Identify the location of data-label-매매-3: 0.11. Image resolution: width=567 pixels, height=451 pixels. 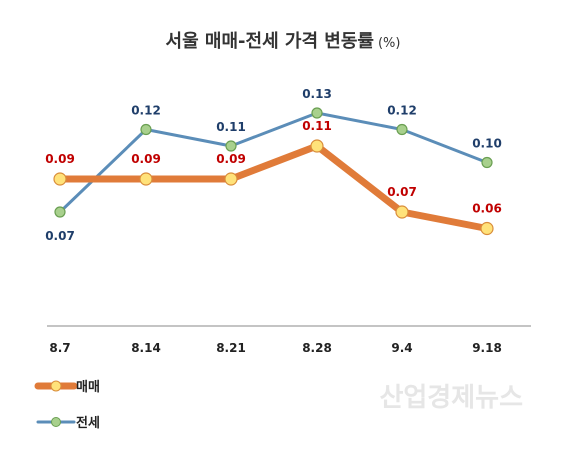
(317, 126).